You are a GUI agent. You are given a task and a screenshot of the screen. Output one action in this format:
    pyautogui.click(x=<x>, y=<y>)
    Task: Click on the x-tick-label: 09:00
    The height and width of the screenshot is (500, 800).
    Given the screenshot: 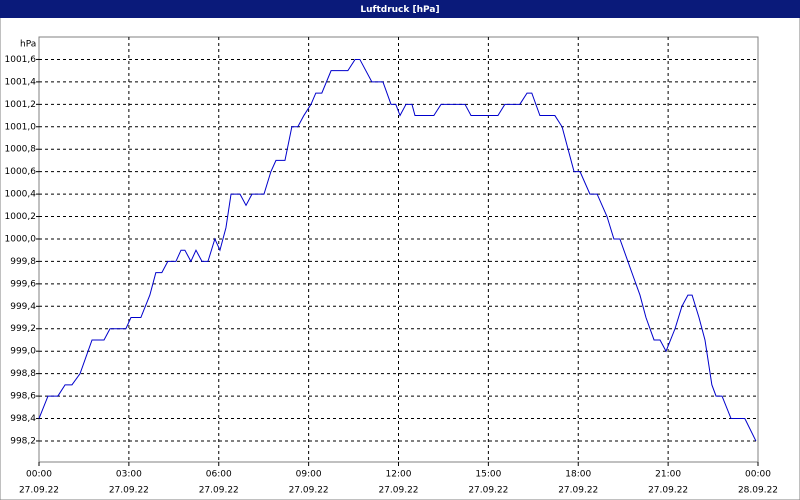 What is the action you would take?
    pyautogui.click(x=309, y=475)
    